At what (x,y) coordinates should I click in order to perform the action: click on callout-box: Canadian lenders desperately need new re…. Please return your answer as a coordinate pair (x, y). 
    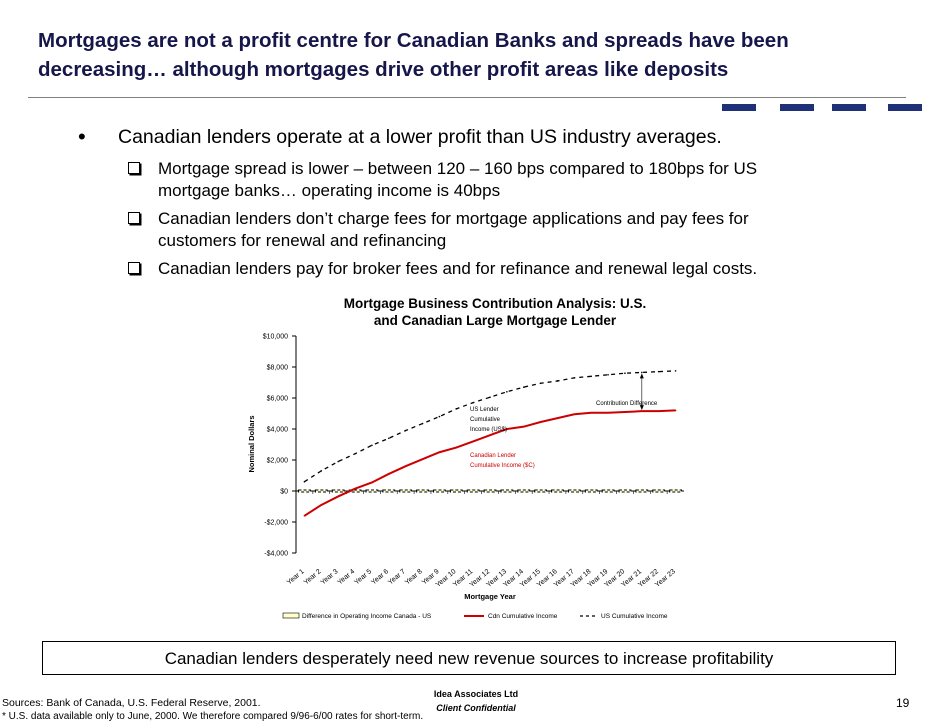
    Looking at the image, I should click on (469, 658).